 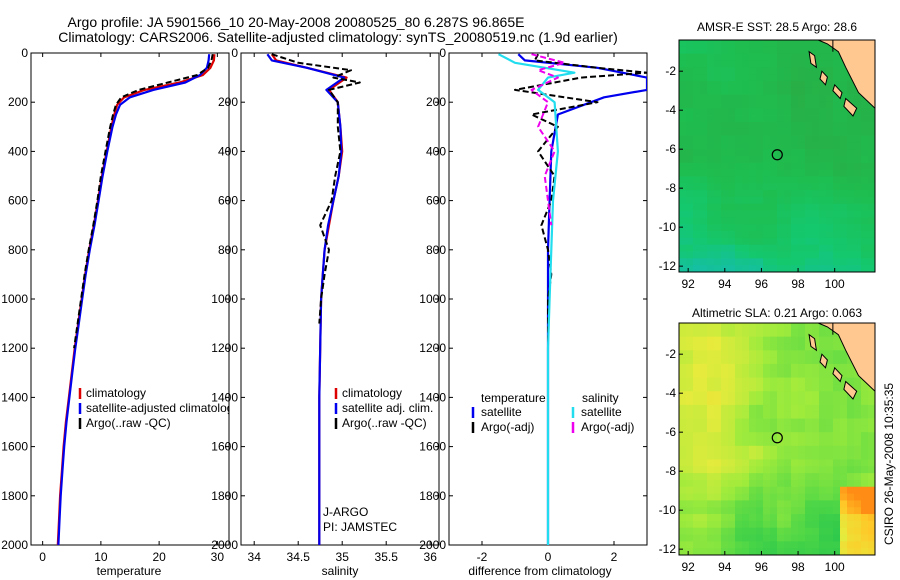 I want to click on land-island, so click(x=837, y=91).